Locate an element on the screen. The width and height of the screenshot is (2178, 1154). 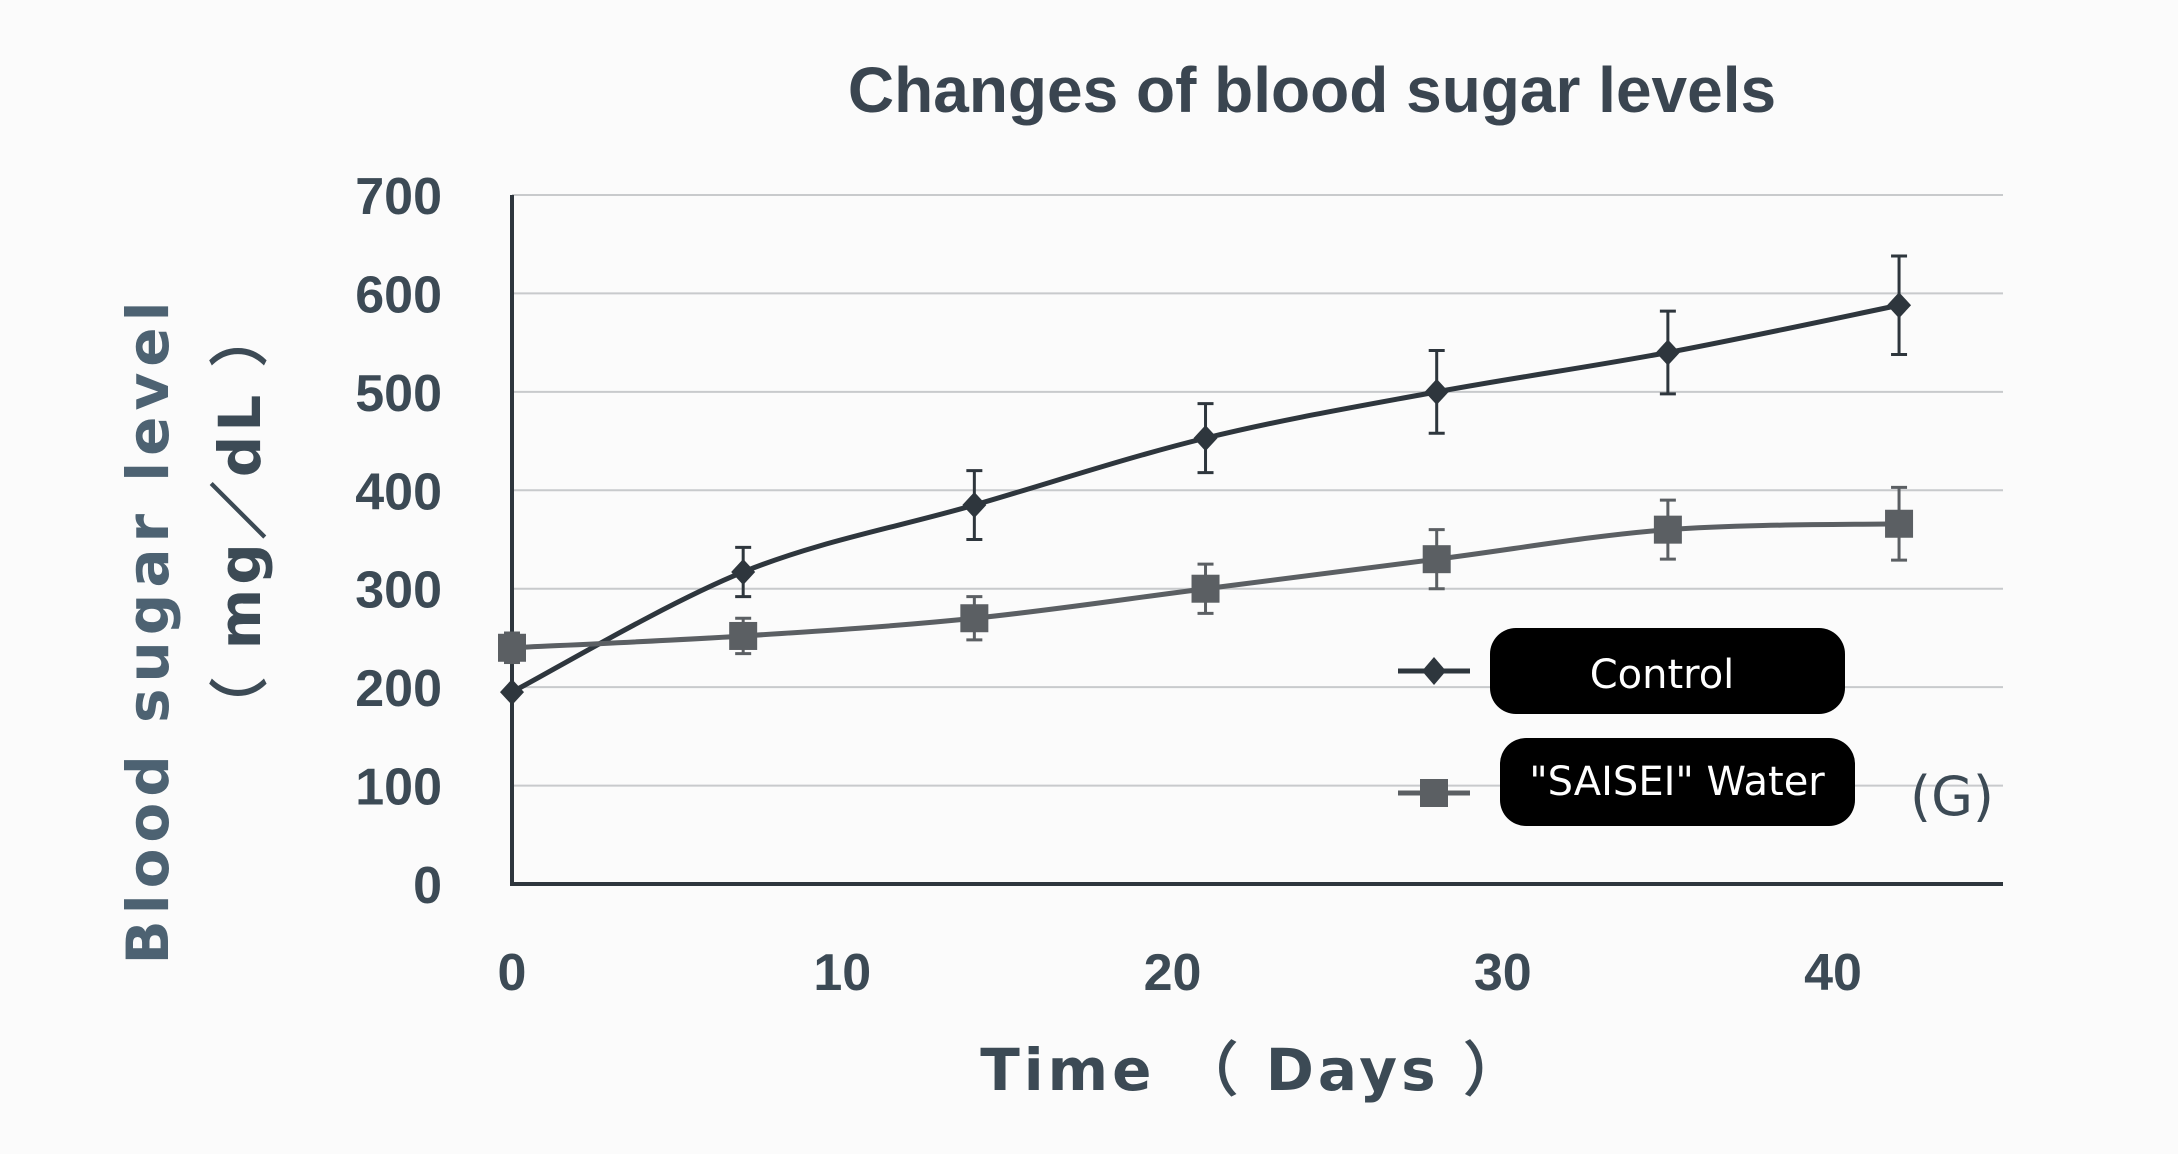
panel-annotation: (G) is located at coordinates (1952, 796).